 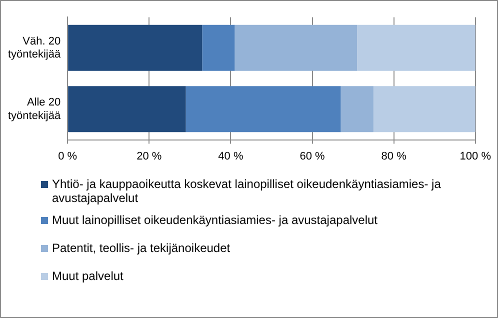 I want to click on x-tick-label: 20 %, so click(x=149, y=156).